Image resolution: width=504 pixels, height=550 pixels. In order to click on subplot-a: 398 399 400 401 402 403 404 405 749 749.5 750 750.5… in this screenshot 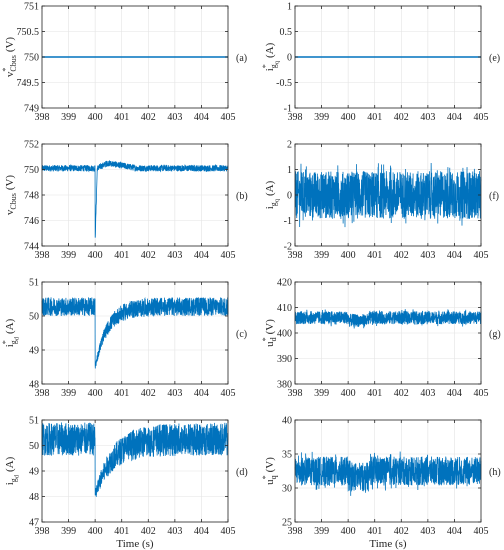, I will do `click(124, 63)`.